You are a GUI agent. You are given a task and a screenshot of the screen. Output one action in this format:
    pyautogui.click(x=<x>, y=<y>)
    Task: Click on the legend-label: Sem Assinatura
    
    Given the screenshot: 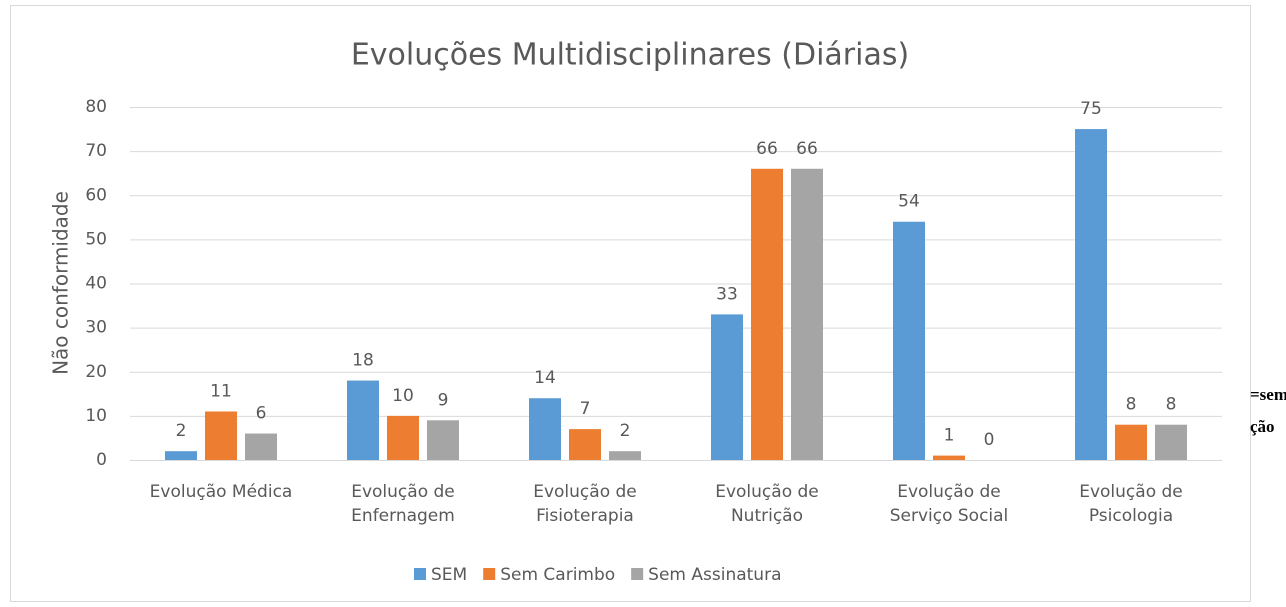 What is the action you would take?
    pyautogui.click(x=714, y=575)
    